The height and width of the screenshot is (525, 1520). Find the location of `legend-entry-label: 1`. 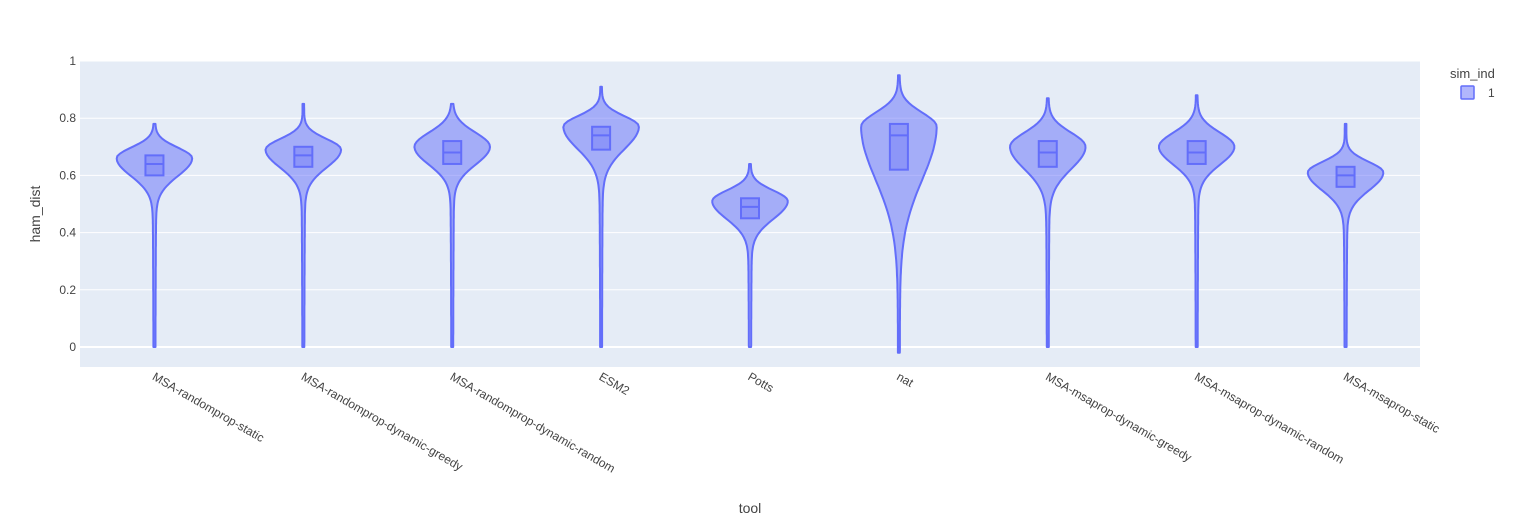

legend-entry-label: 1 is located at coordinates (1491, 93).